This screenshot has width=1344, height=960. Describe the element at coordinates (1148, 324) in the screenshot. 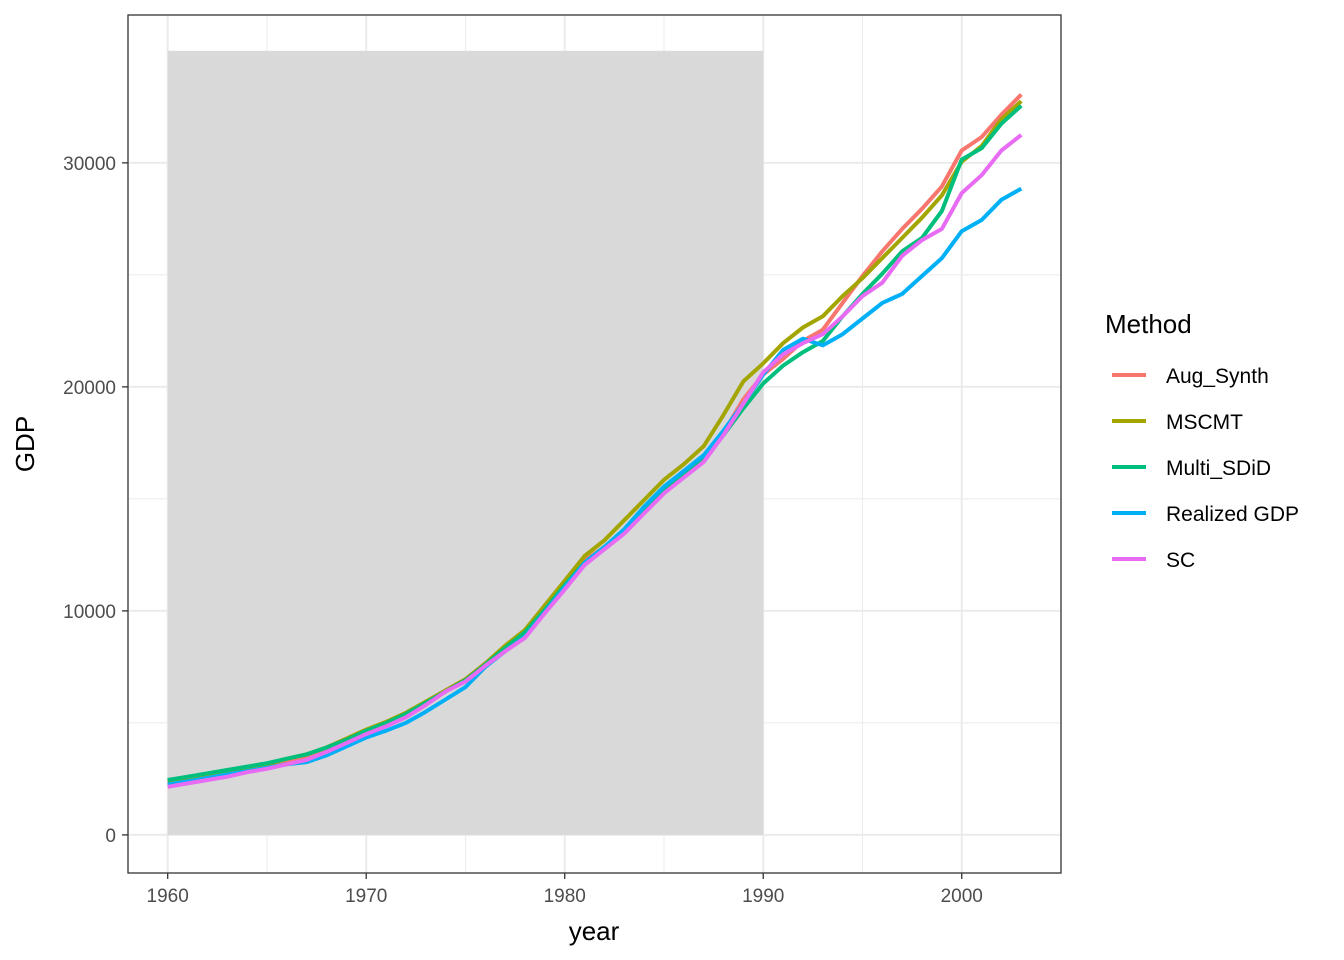

I see `legend-title: Method` at that location.